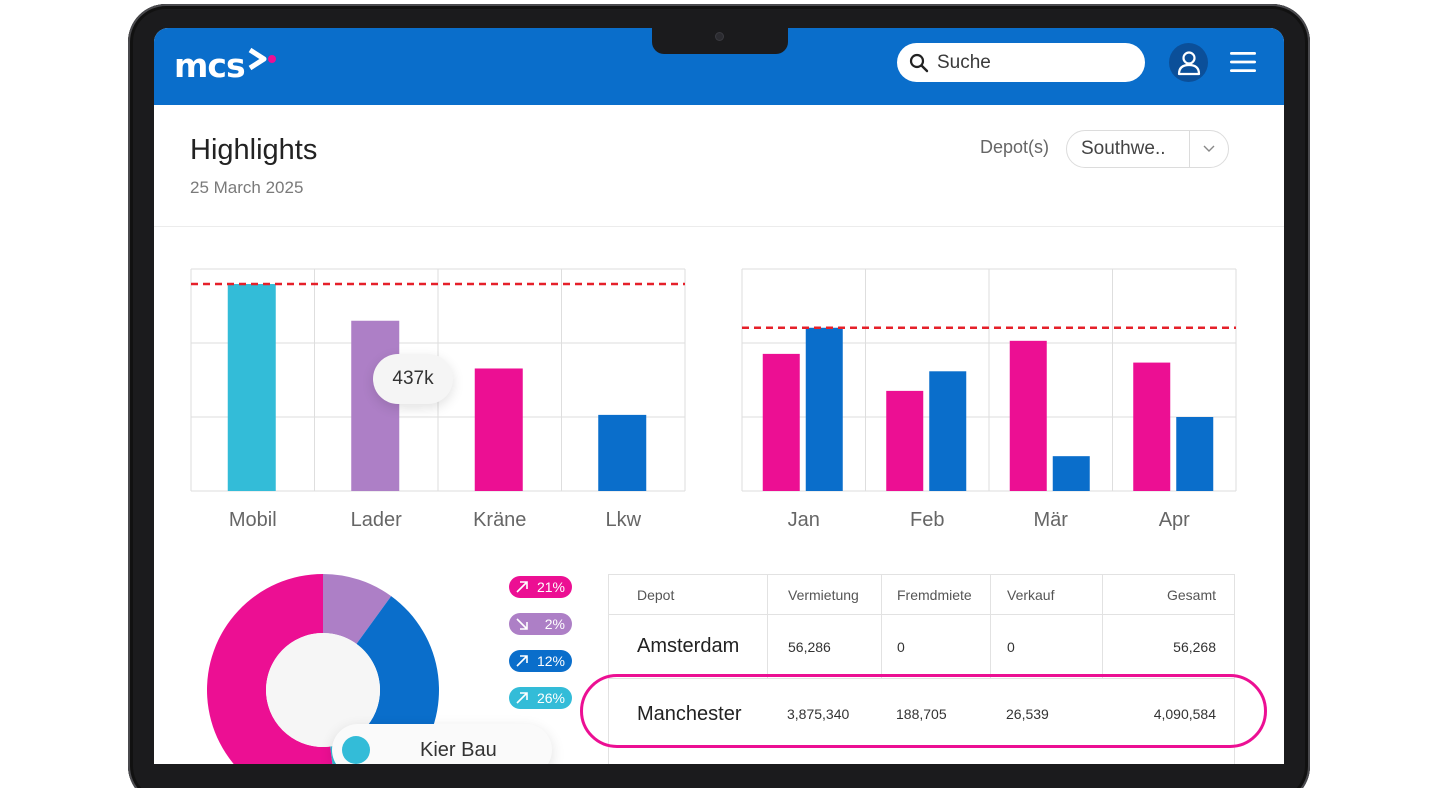 The width and height of the screenshot is (1432, 788). I want to click on x-tick-label: Jan, so click(804, 520).